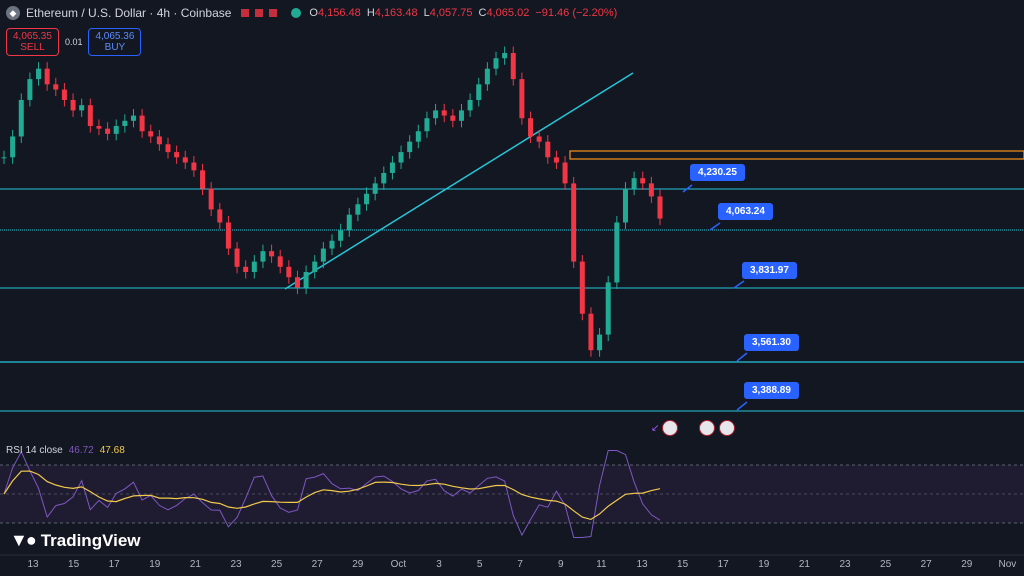 Image resolution: width=1024 pixels, height=576 pixels. What do you see at coordinates (745, 211) in the screenshot?
I see `price-label: 4,063.24` at bounding box center [745, 211].